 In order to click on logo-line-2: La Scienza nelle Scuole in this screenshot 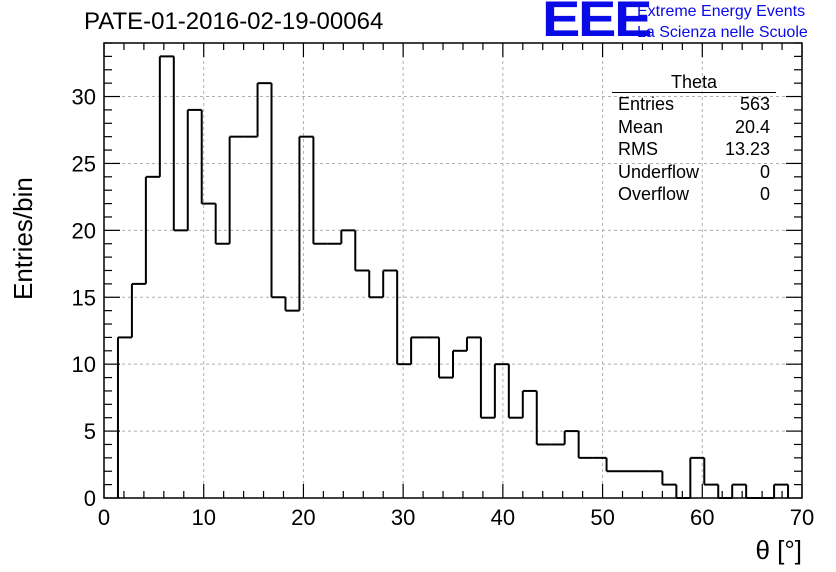, I will do `click(722, 32)`.